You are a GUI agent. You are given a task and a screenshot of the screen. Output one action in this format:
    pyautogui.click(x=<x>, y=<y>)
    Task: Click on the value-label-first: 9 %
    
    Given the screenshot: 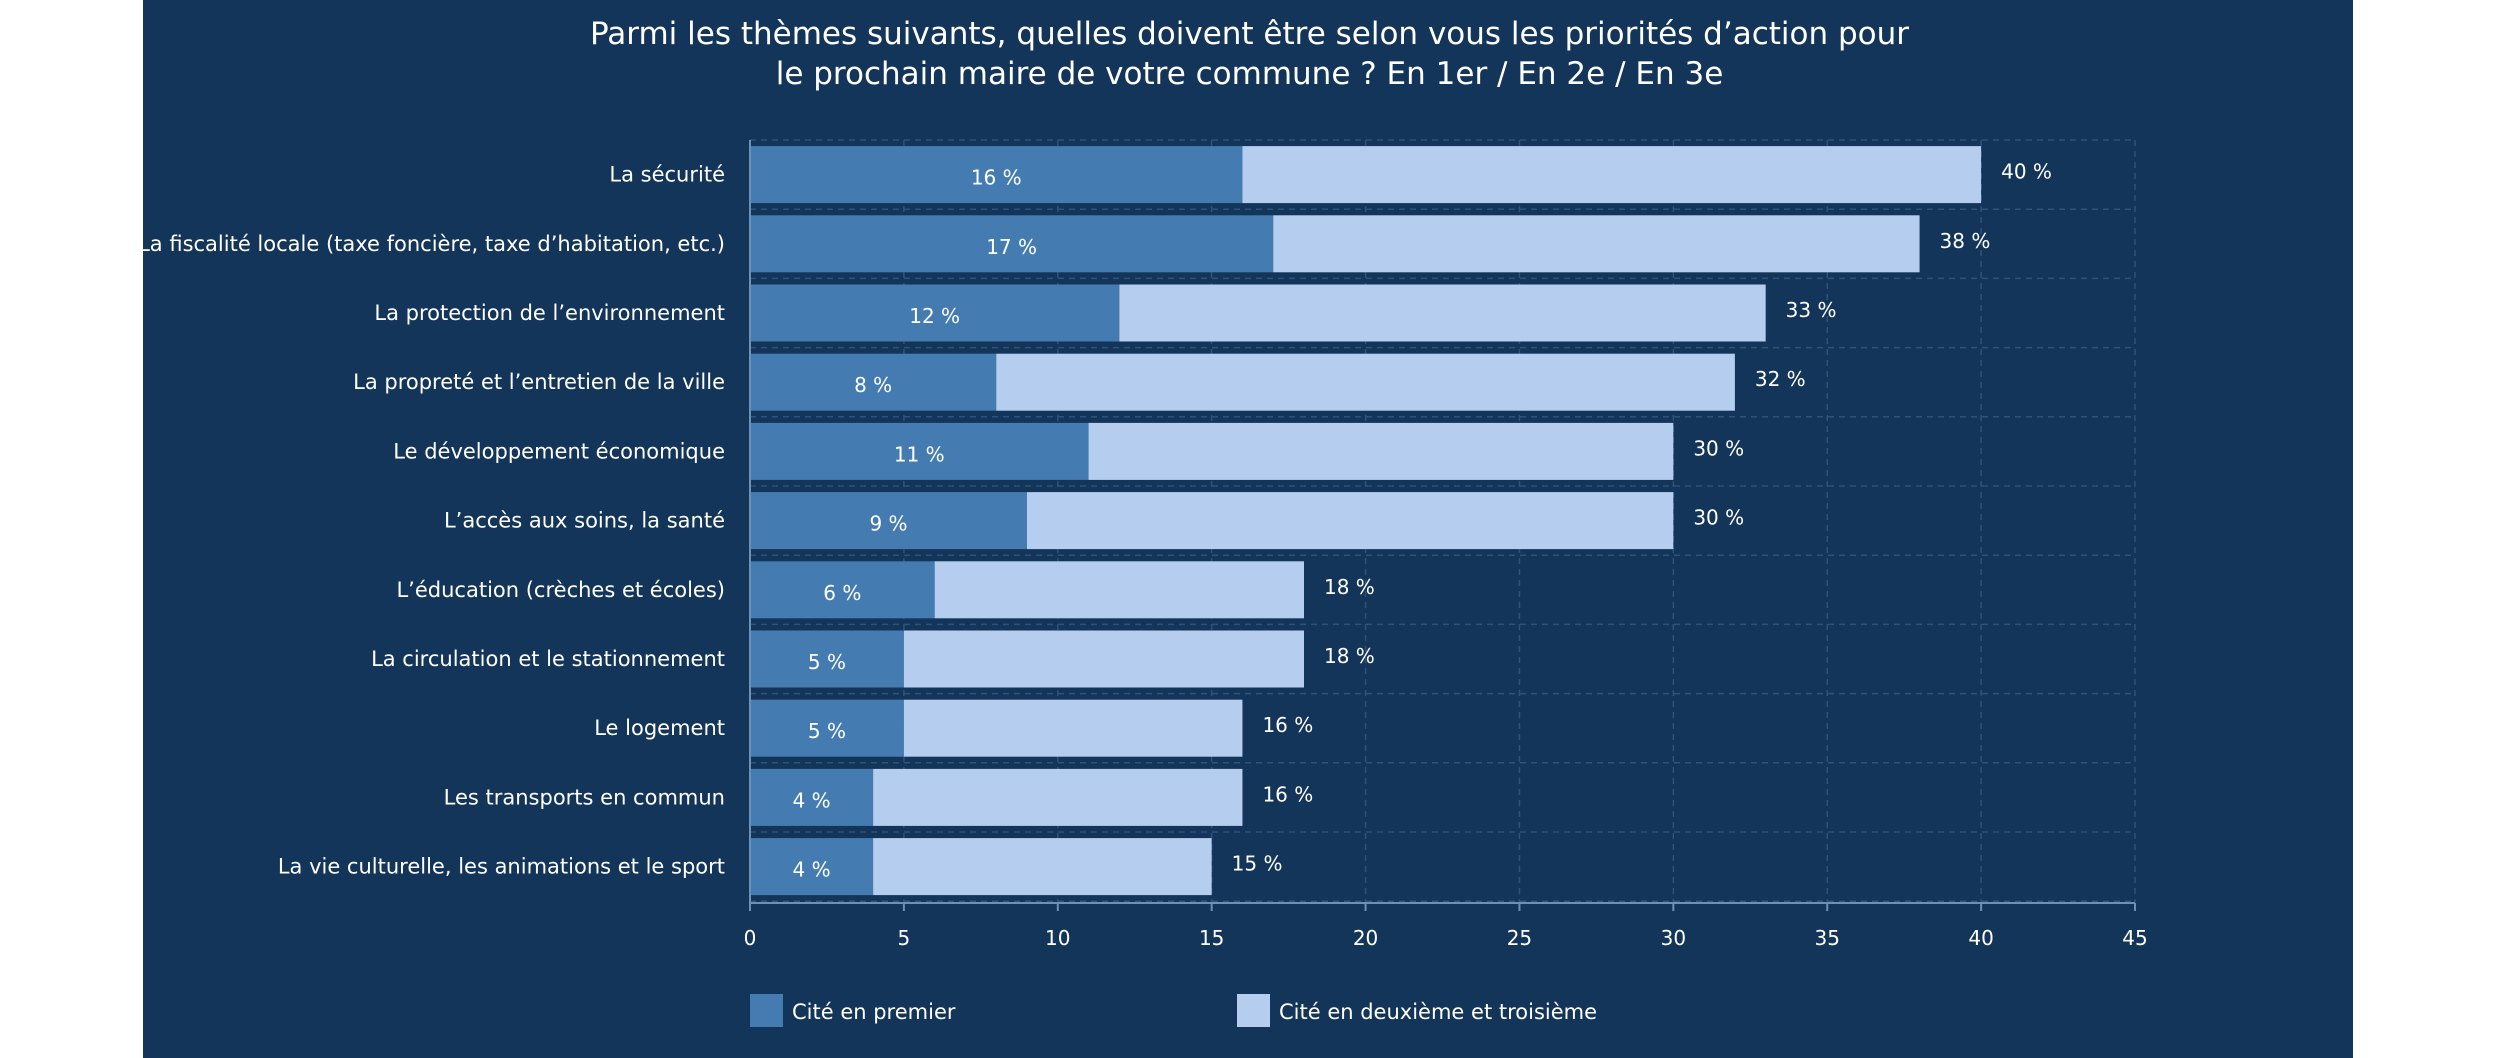 What is the action you would take?
    pyautogui.click(x=888, y=524)
    